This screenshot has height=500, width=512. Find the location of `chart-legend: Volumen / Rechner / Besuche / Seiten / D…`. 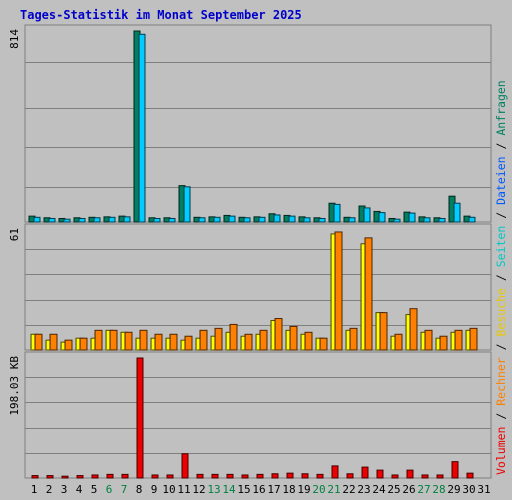

chart-legend: Volumen / Rechner / Besuche / Seiten / D… is located at coordinates (501, 277).